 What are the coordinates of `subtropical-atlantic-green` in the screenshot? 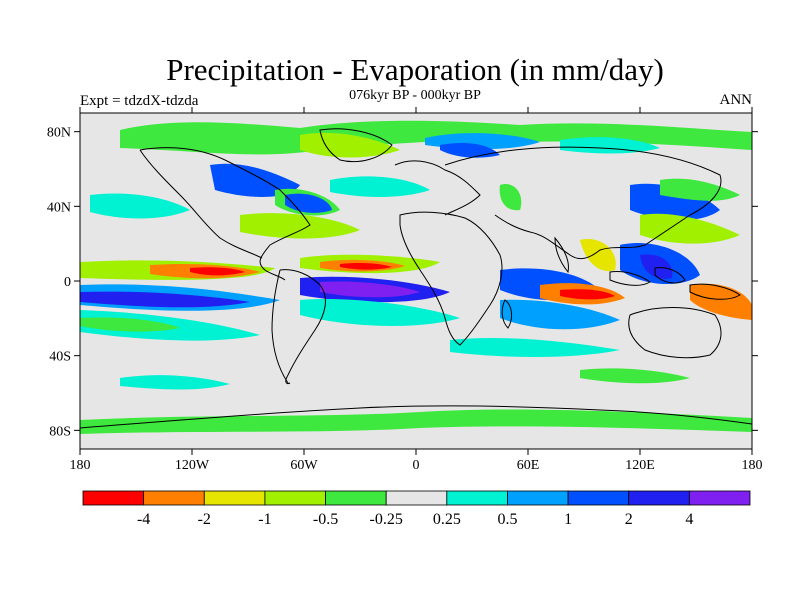 It's located at (300, 226).